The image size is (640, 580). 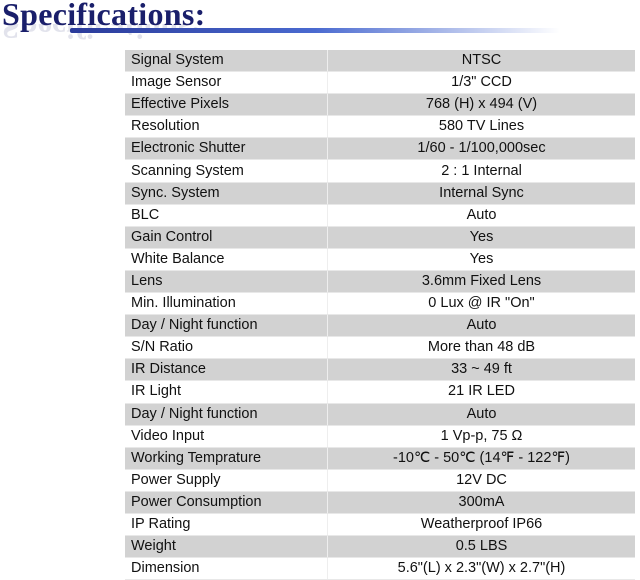 What do you see at coordinates (226, 171) in the screenshot?
I see `spec-label: Scanning System` at bounding box center [226, 171].